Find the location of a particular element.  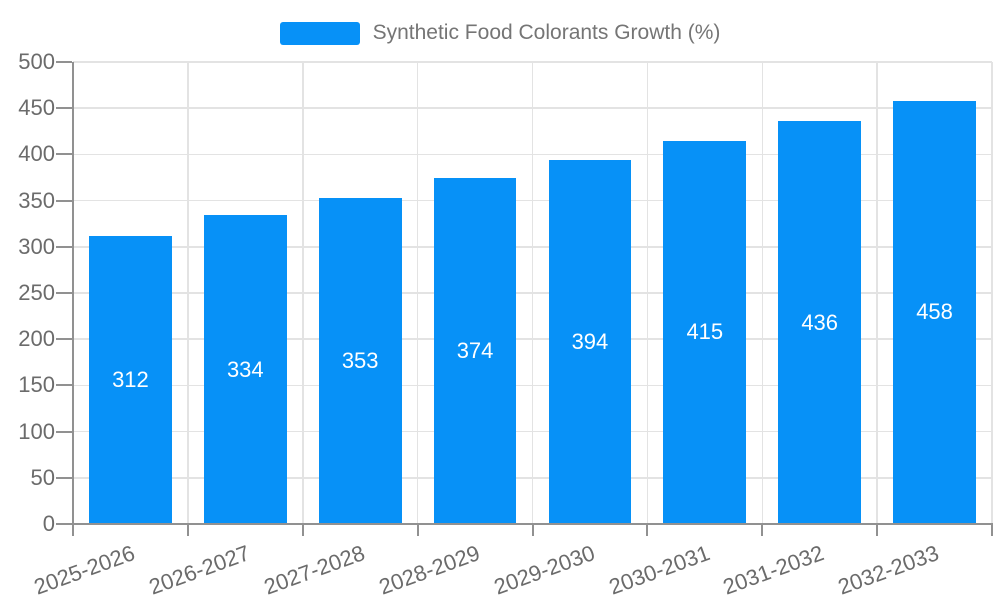

y-tick-label: 200 is located at coordinates (36, 339).